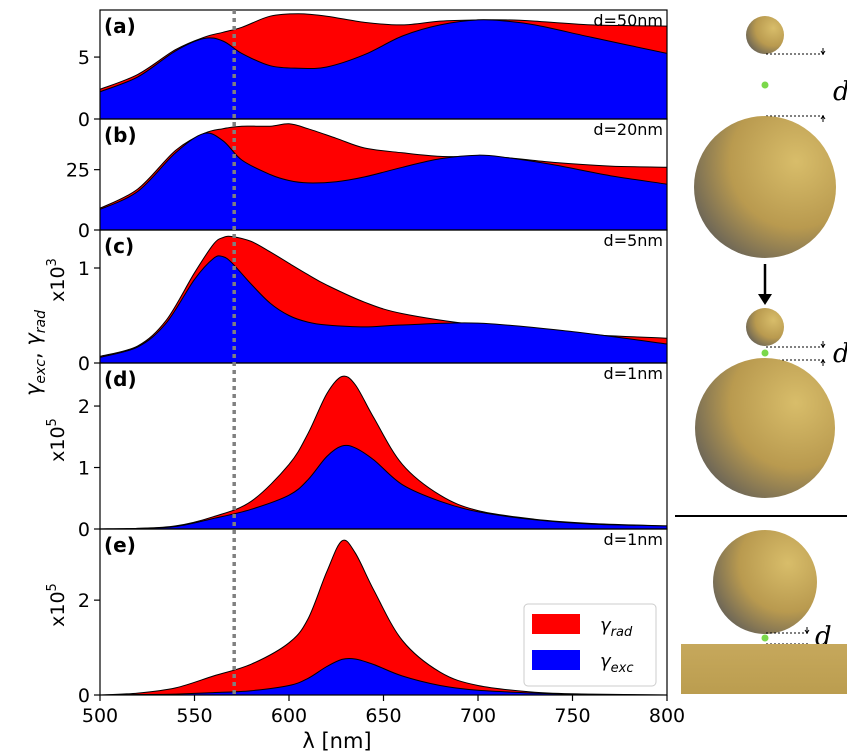 The height and width of the screenshot is (756, 847). I want to click on x-tick-label: 600, so click(289, 716).